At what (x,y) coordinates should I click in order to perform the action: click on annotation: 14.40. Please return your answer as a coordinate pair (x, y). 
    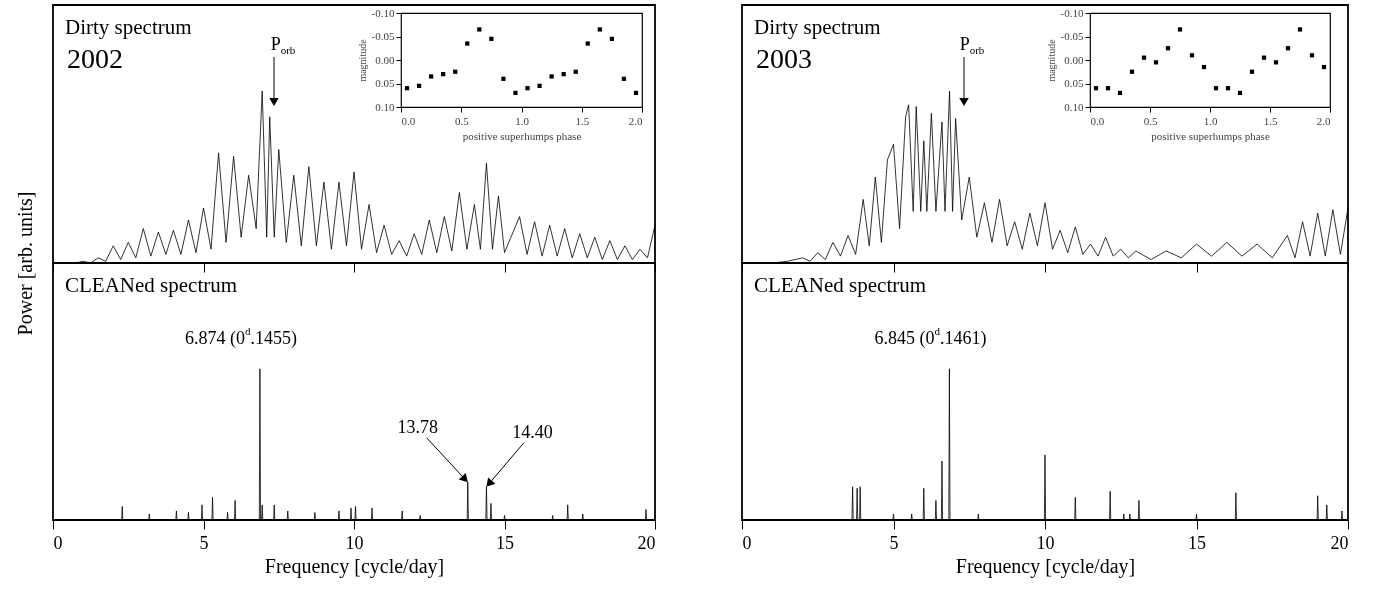
    Looking at the image, I should click on (532, 431).